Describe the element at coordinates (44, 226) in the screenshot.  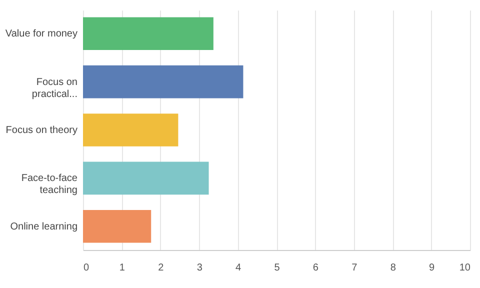
I see `y-tick-label: Online learning` at that location.